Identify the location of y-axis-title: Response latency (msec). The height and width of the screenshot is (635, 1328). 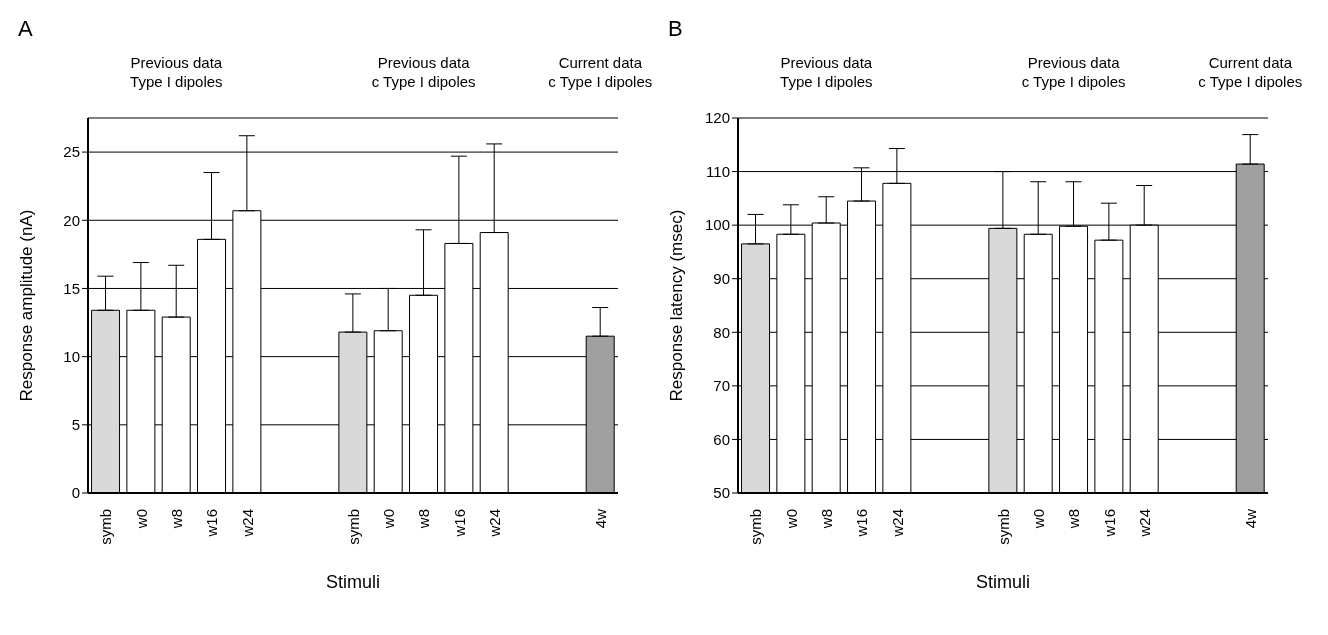
(677, 305).